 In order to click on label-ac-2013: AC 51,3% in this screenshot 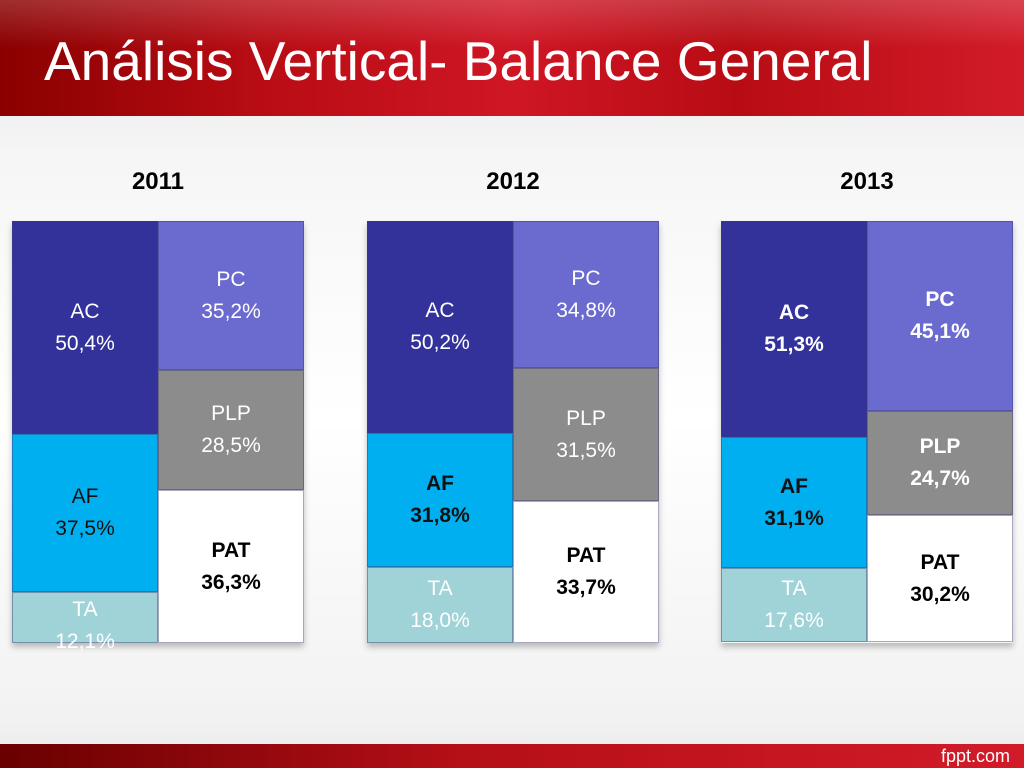, I will do `click(794, 328)`.